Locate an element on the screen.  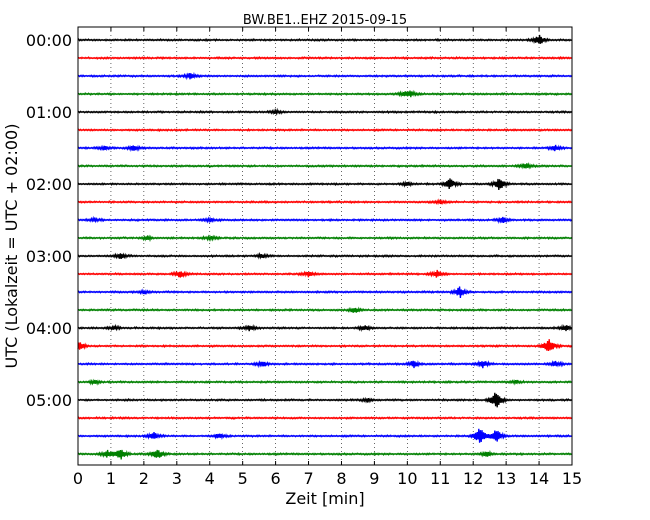
x-tick-label: 15 is located at coordinates (572, 478).